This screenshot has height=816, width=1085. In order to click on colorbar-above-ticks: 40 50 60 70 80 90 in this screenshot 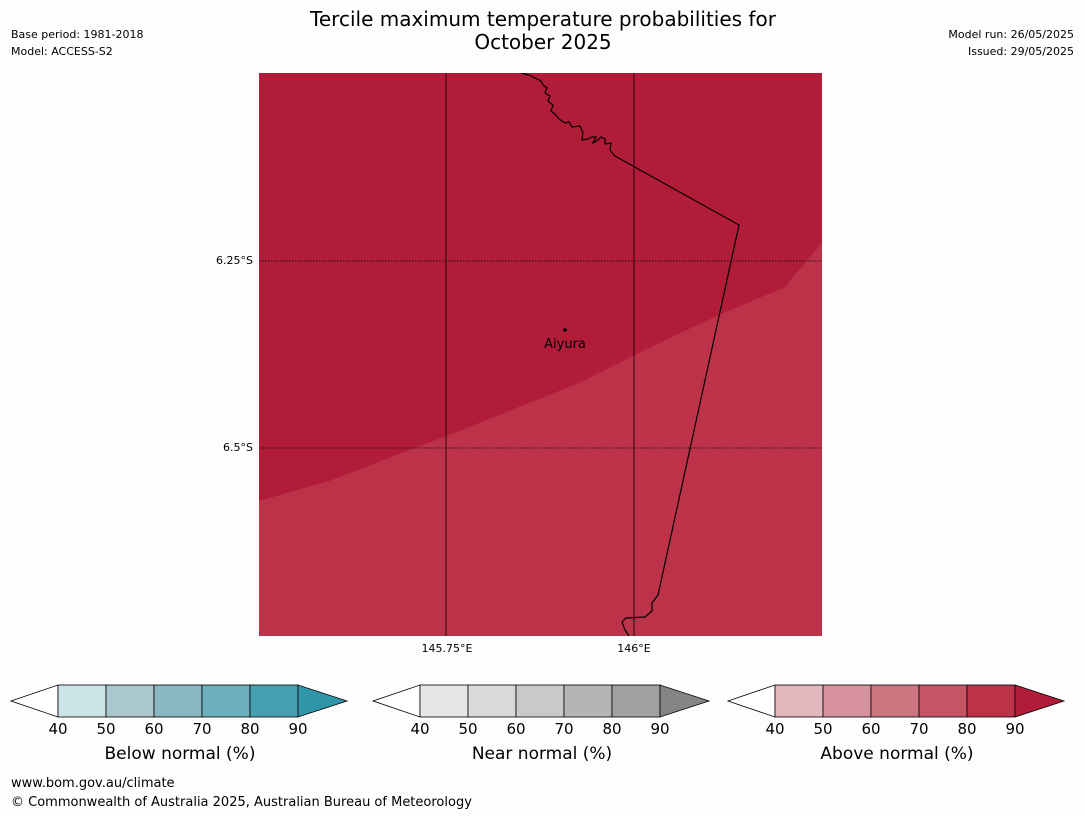, I will do `click(897, 729)`.